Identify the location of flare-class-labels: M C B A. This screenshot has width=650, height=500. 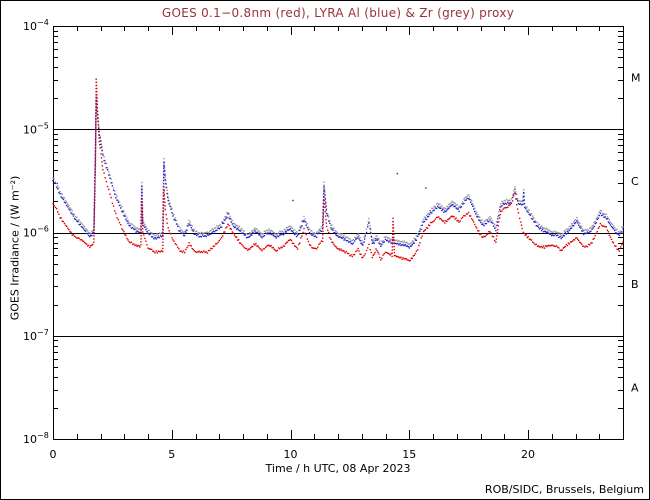
(636, 233).